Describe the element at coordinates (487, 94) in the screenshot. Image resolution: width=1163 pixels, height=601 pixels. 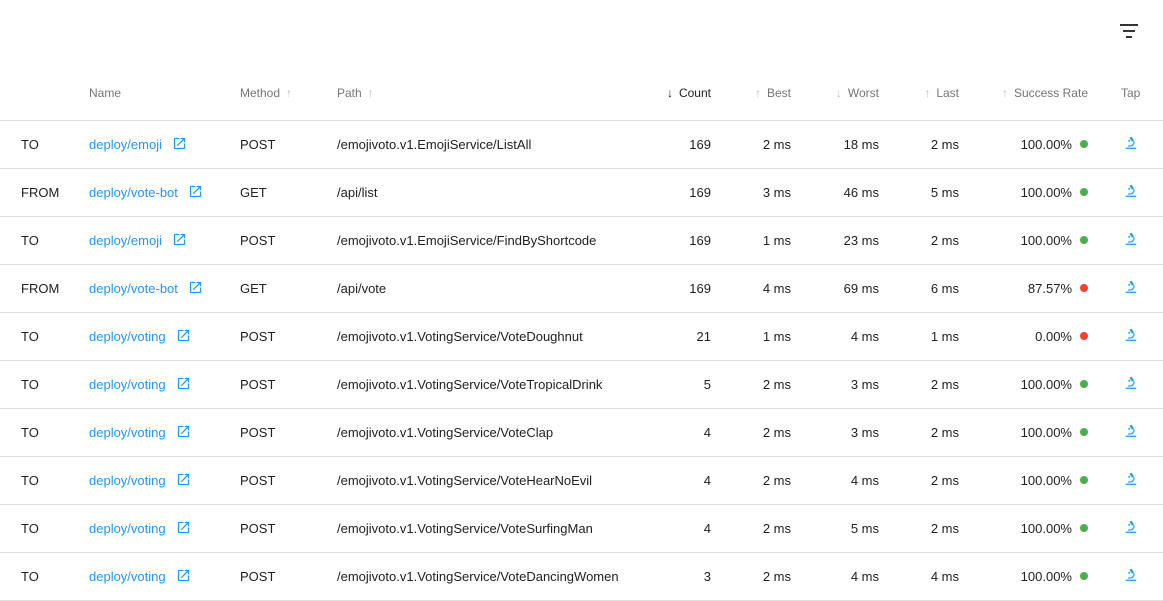
I see `header-path: Path ↑` at that location.